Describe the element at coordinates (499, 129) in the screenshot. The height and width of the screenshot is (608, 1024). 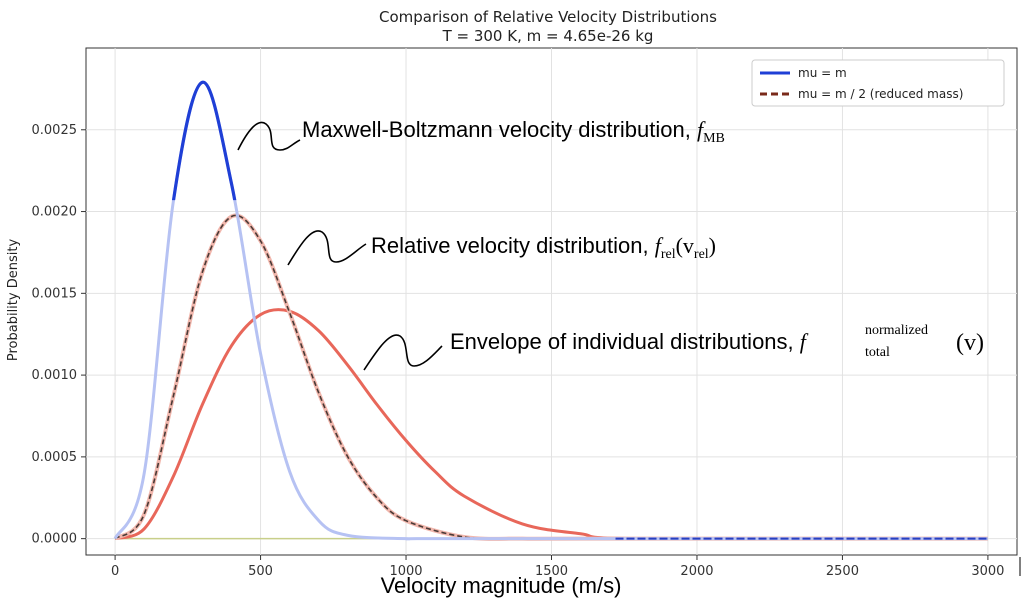
I see `annotation-mb-text: Maxwell-Boltzmann velocity distribution,` at that location.